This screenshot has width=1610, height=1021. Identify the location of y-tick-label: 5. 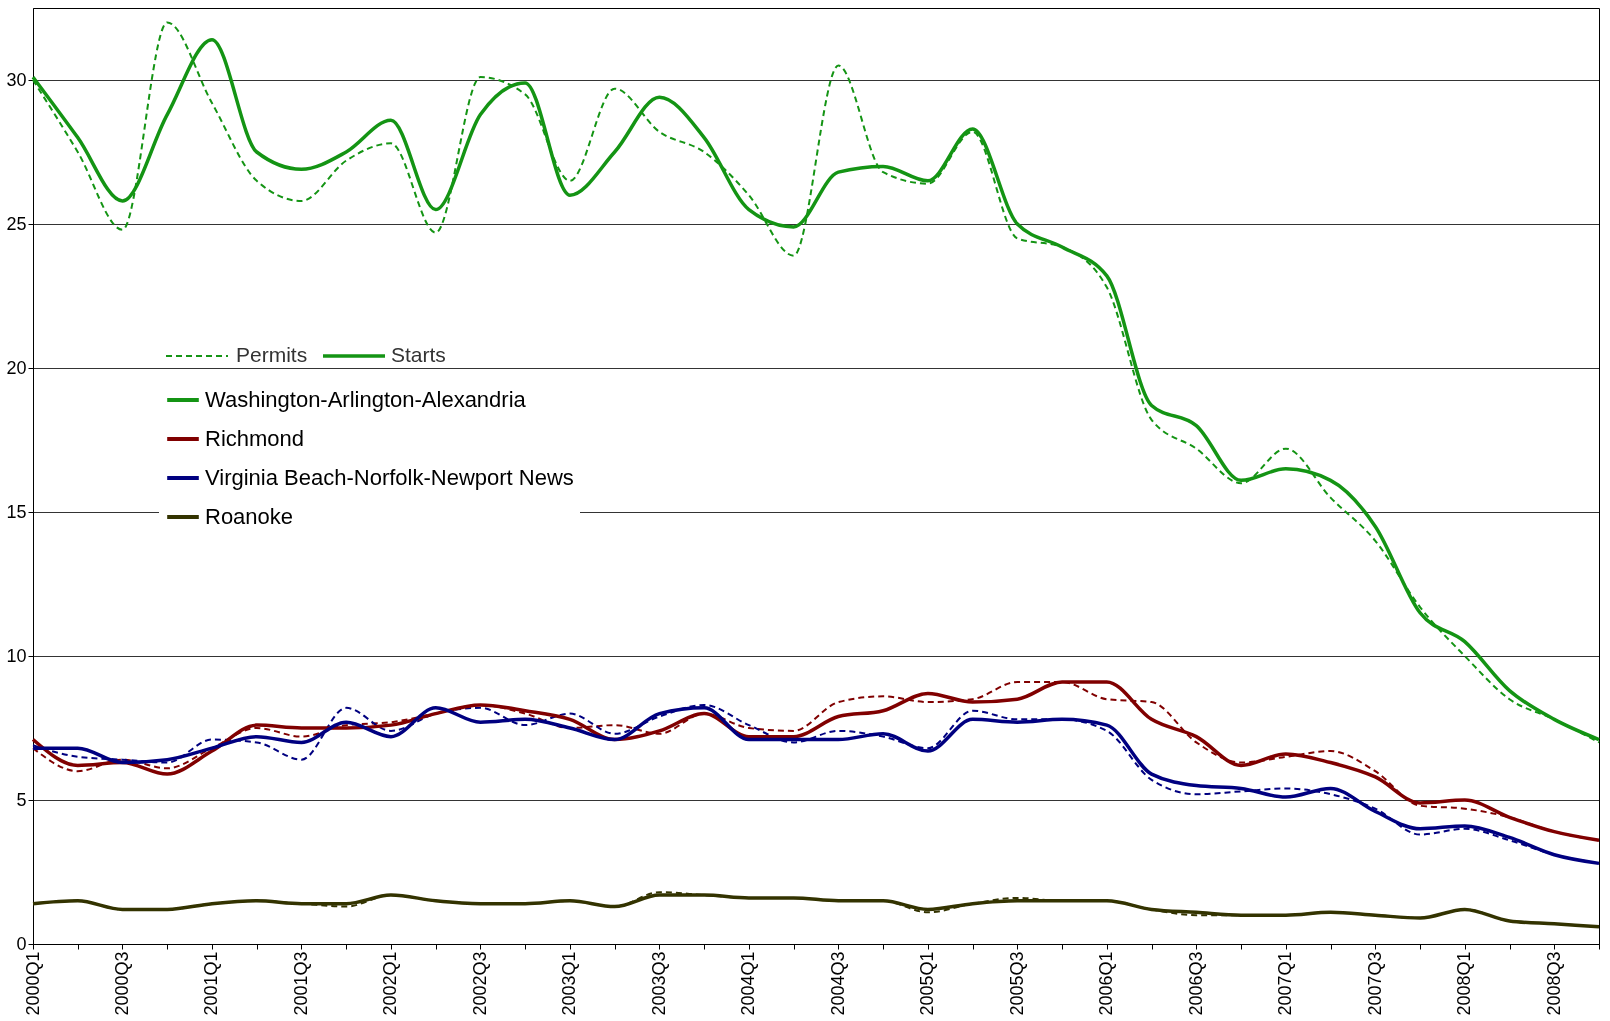
(21, 799).